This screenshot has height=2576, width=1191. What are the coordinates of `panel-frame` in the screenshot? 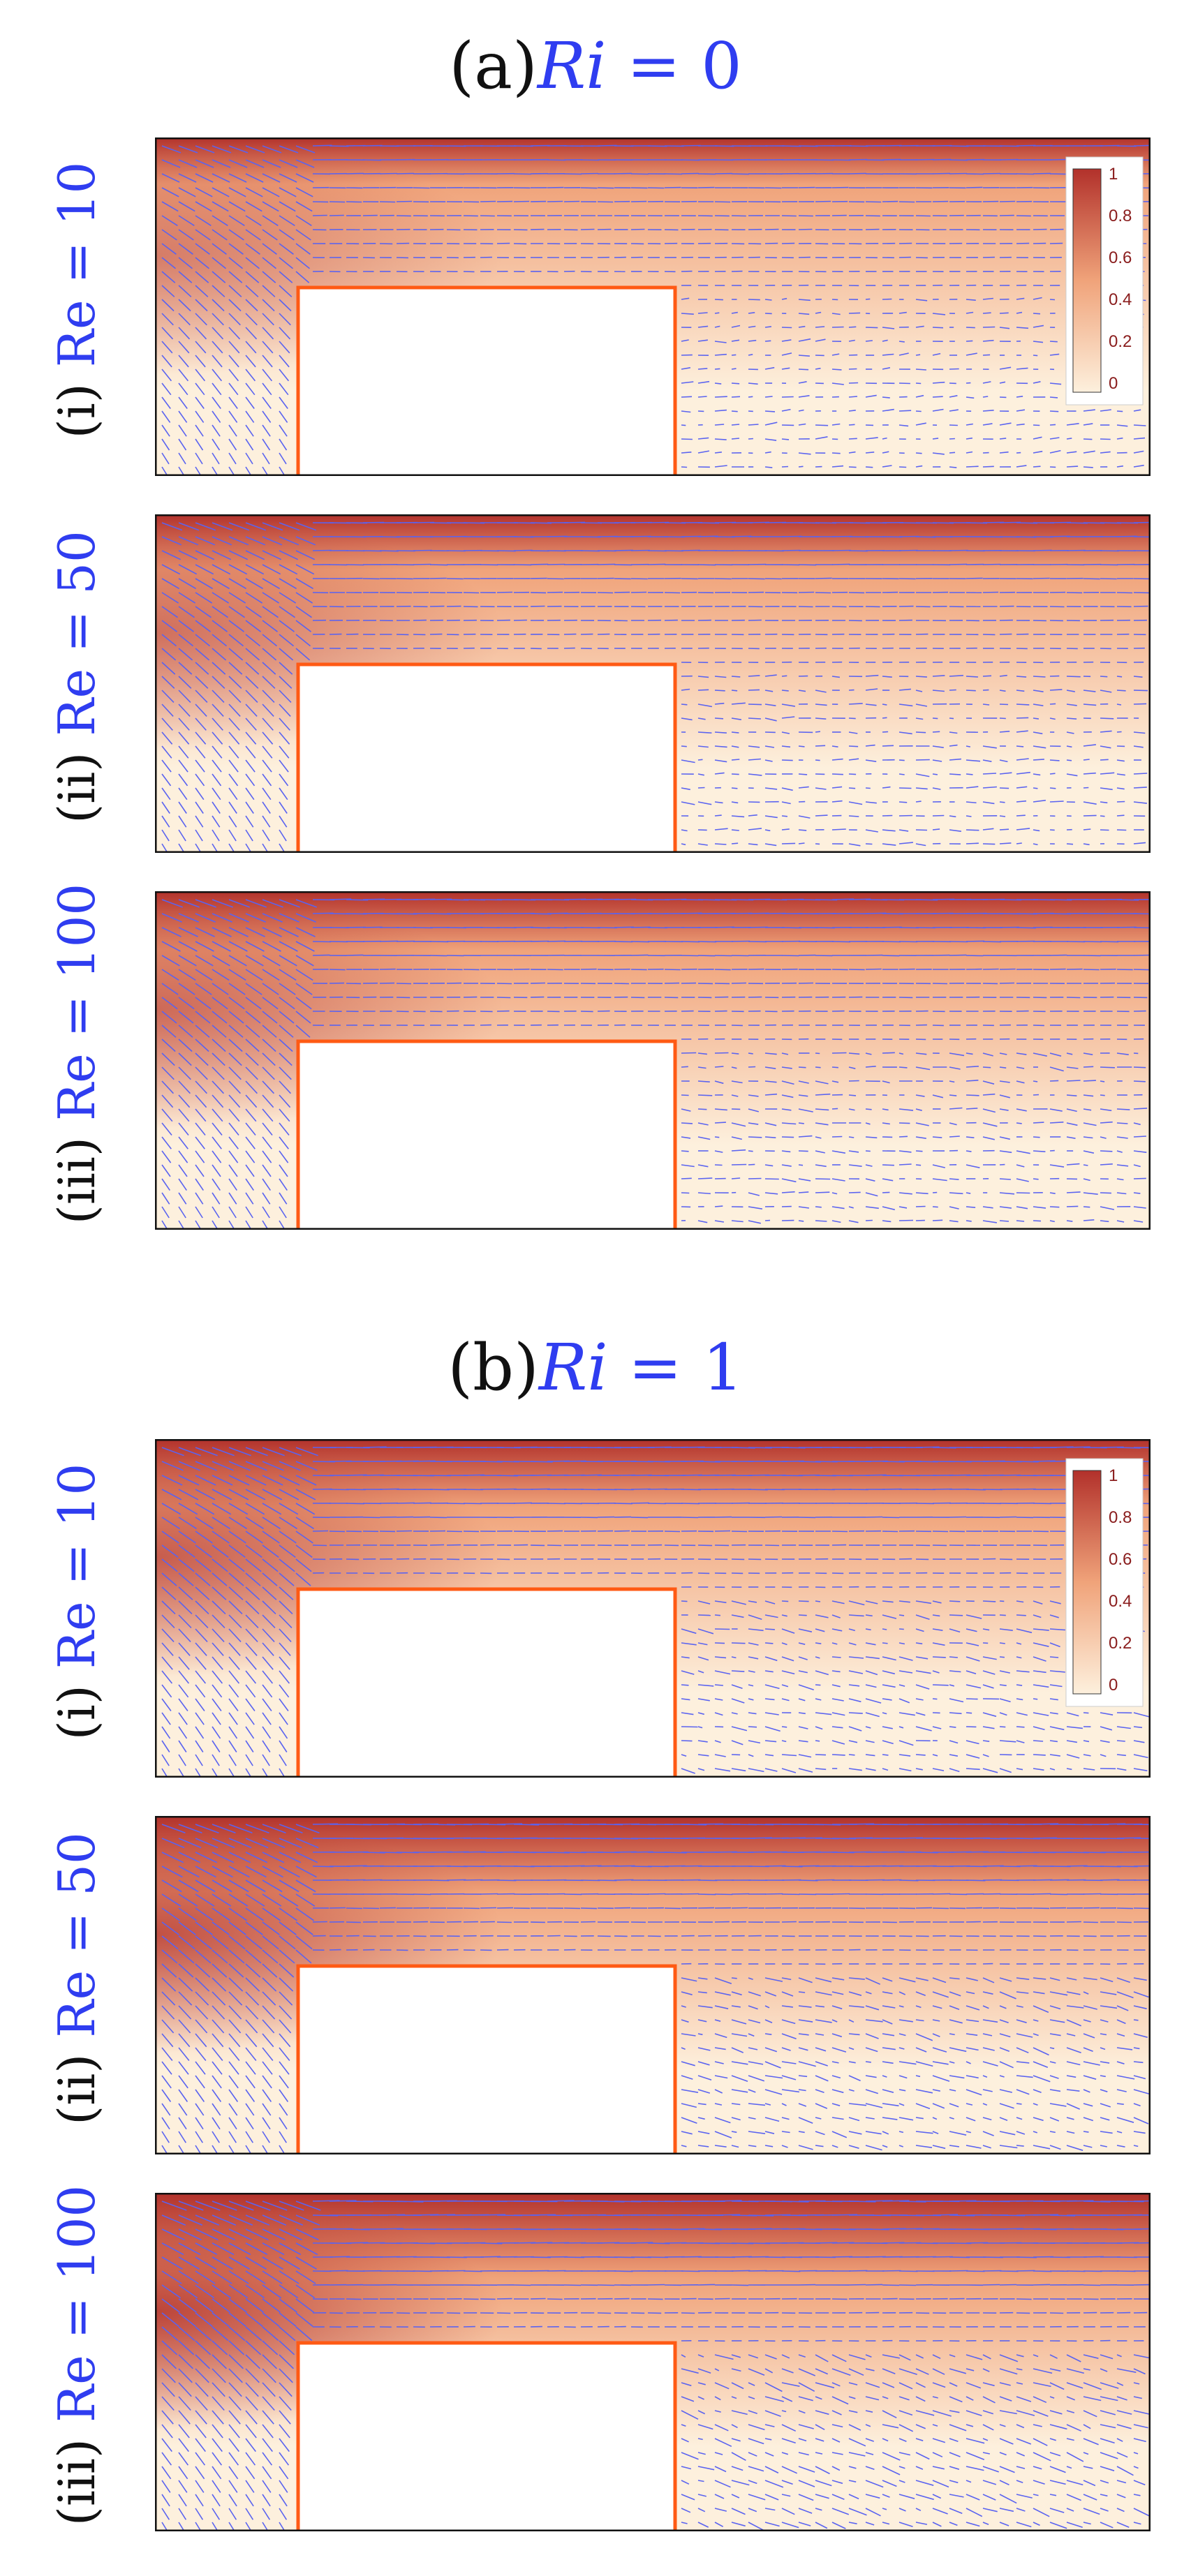 It's located at (653, 306).